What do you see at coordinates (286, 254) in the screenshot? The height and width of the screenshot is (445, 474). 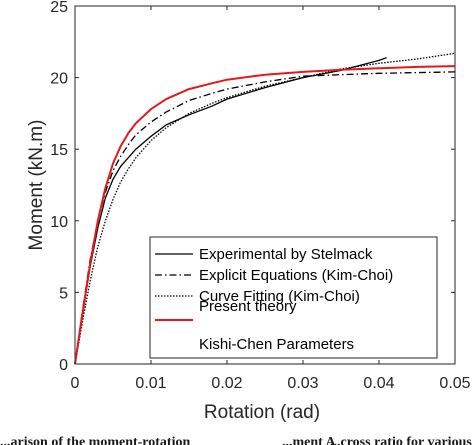 I see `legend-label: Experimental by Stelmack` at bounding box center [286, 254].